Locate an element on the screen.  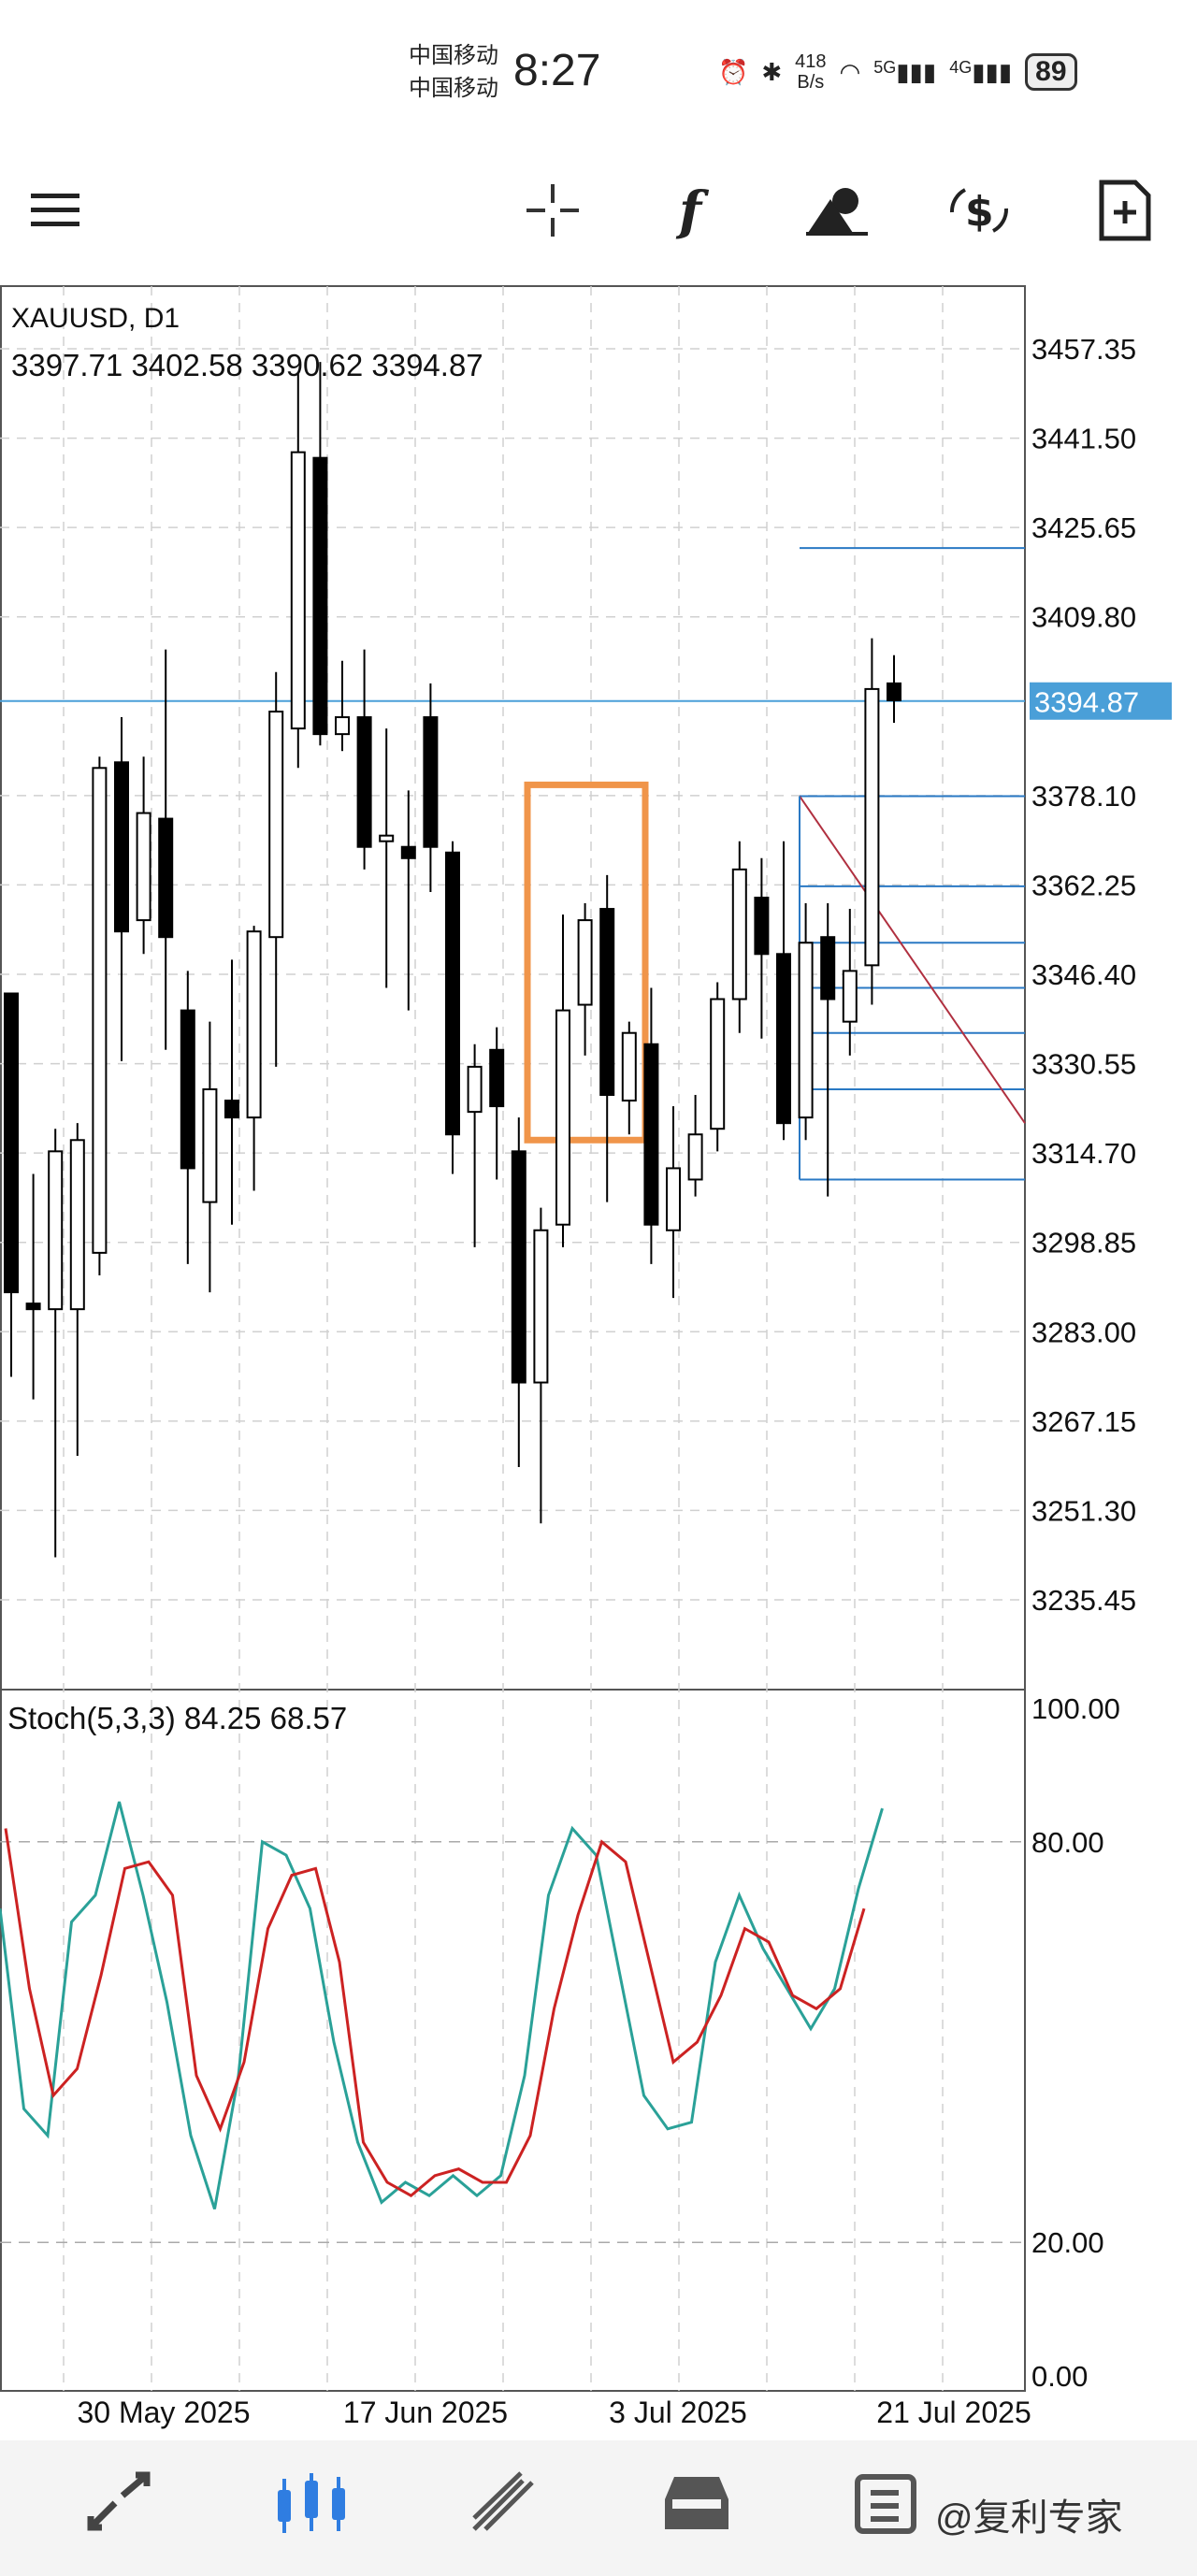
net-speed-value: 418 is located at coordinates (811, 62).